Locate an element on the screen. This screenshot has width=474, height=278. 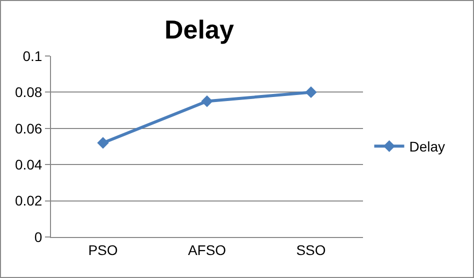
x-tick-label: SSO is located at coordinates (311, 250).